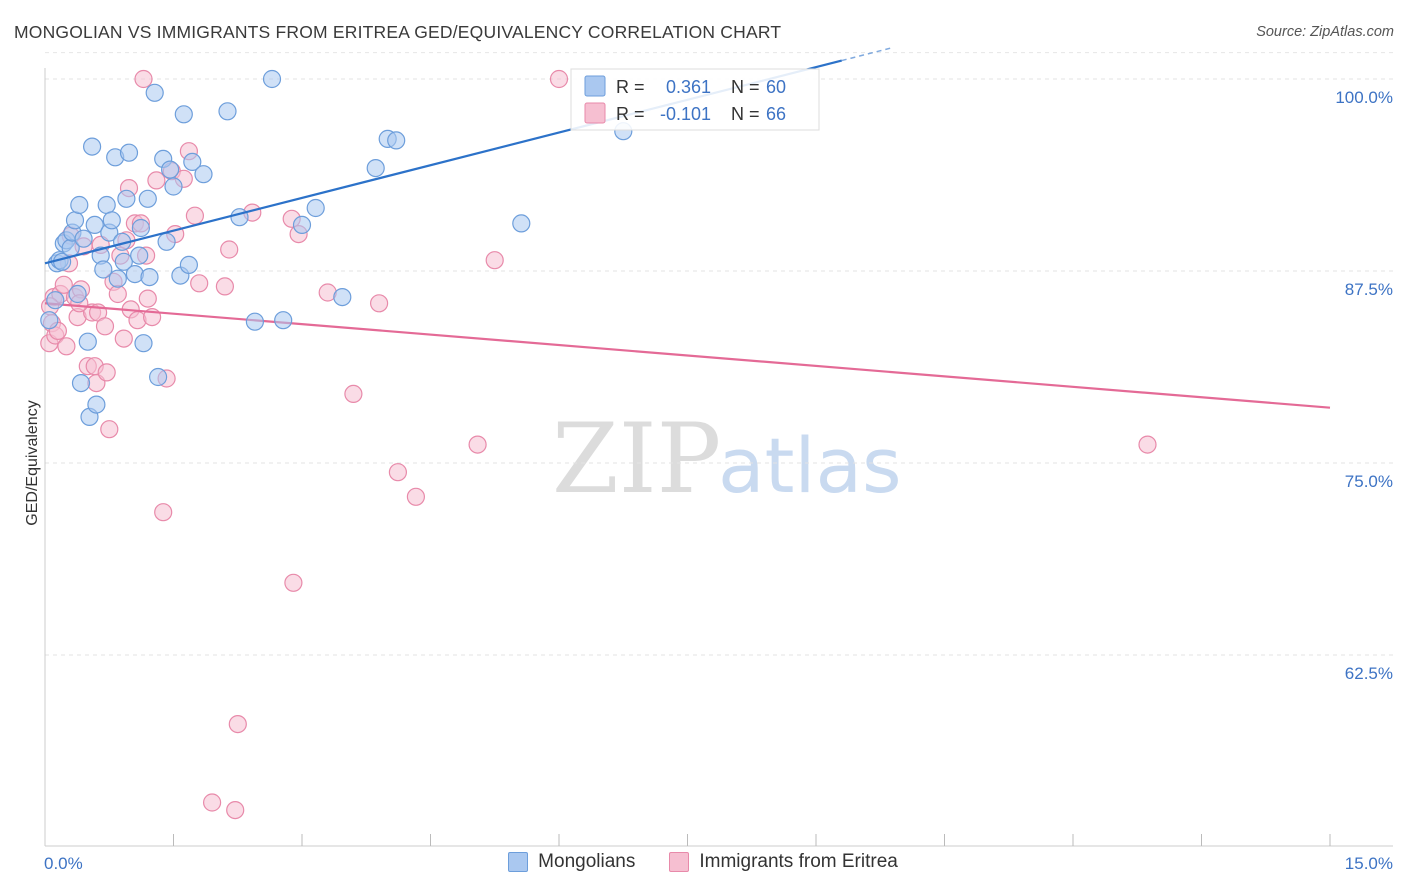  What do you see at coordinates (630, 114) in the screenshot?
I see `stats-r-label-pink: R =` at bounding box center [630, 114].